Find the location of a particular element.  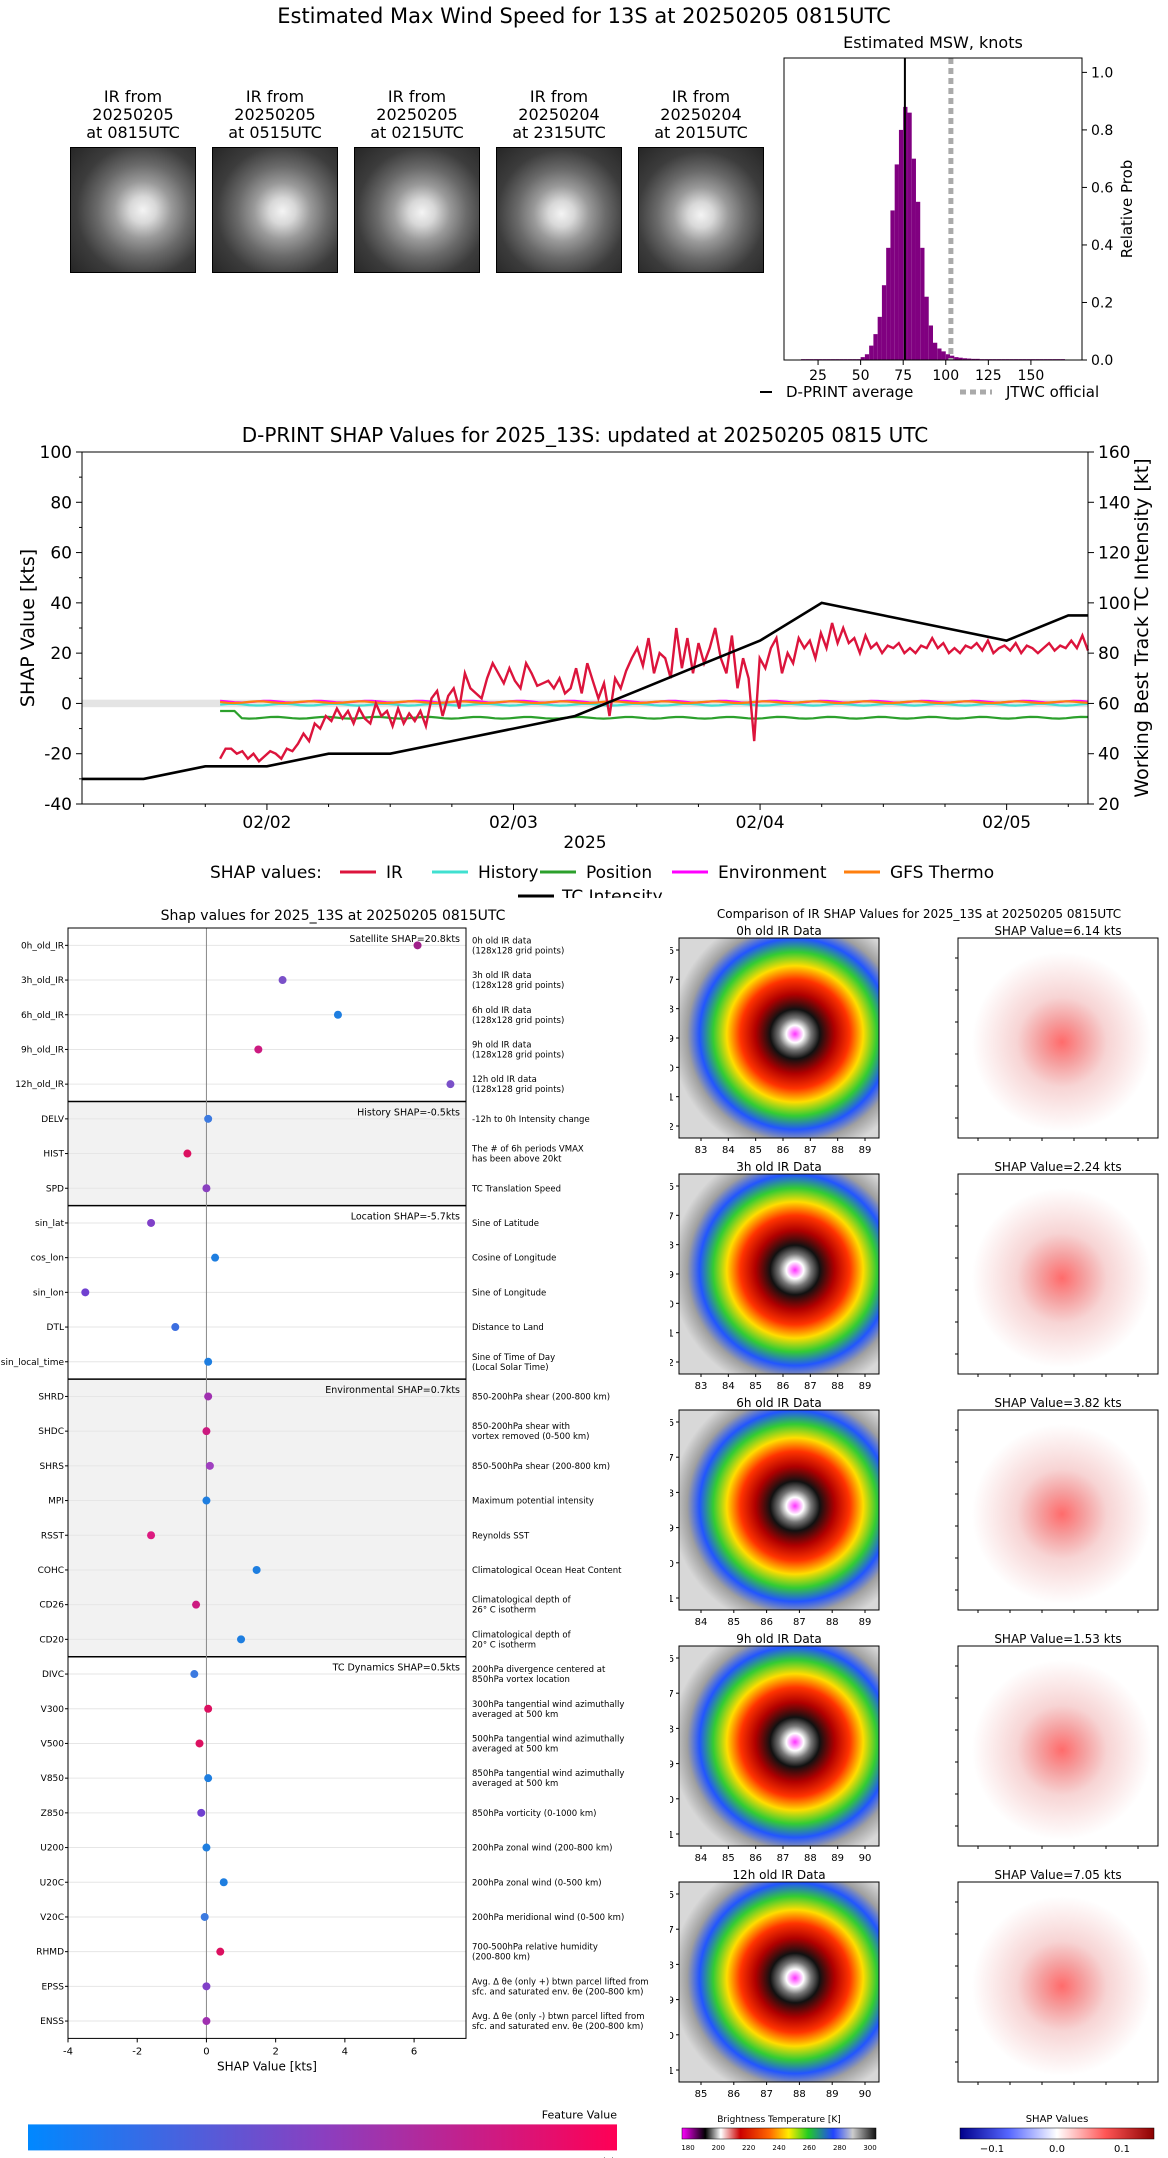

feature-name-label: SHDC is located at coordinates (51, 1432).